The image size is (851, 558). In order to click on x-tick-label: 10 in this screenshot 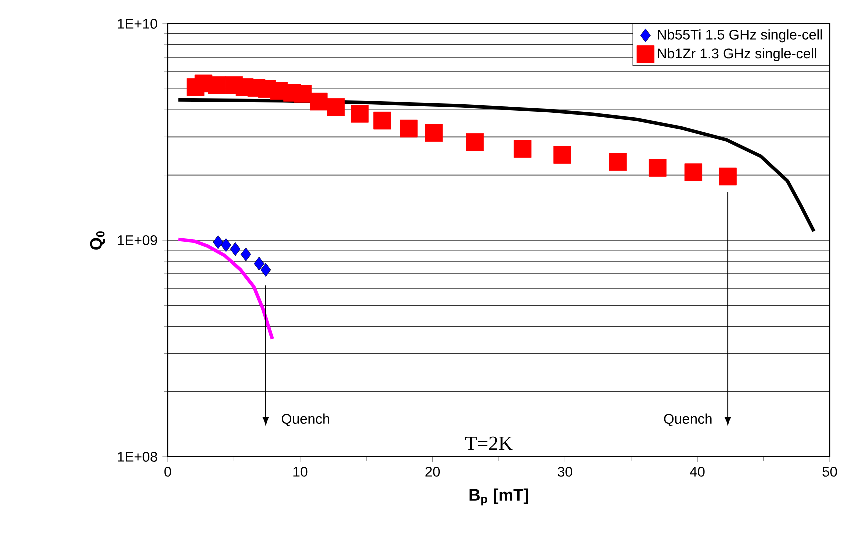, I will do `click(301, 472)`.